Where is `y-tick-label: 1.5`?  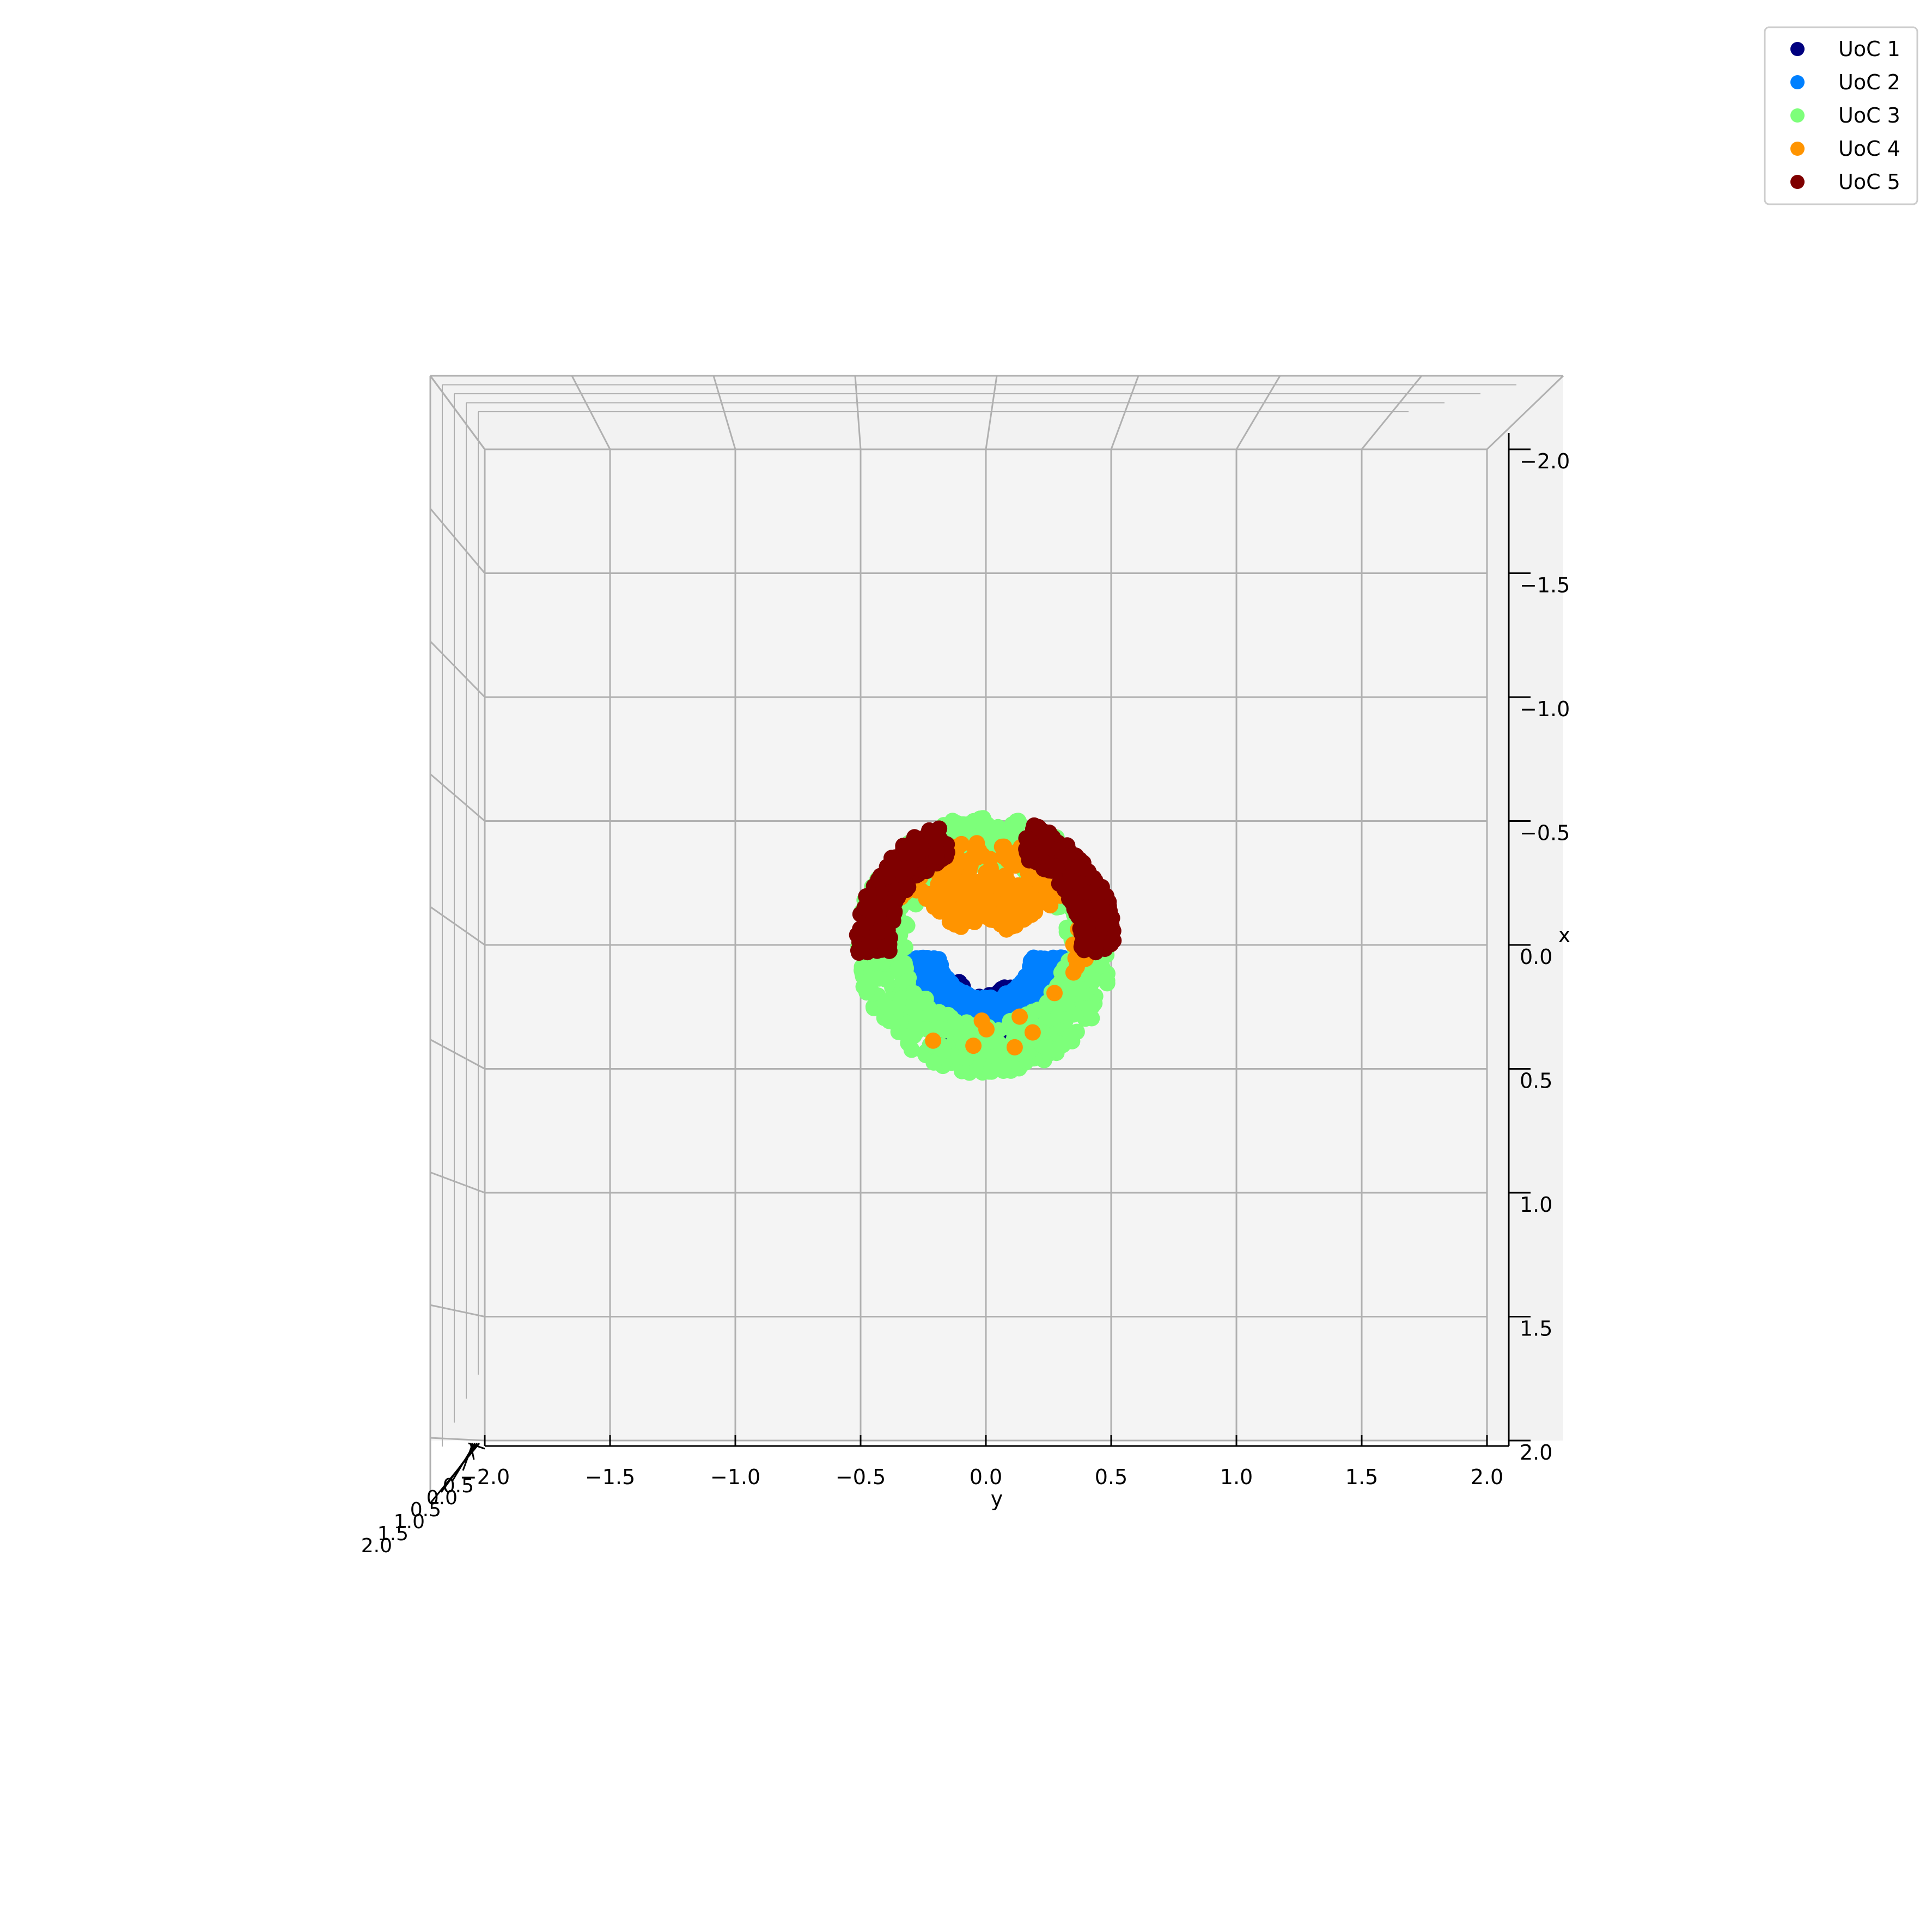 y-tick-label: 1.5 is located at coordinates (1536, 1329).